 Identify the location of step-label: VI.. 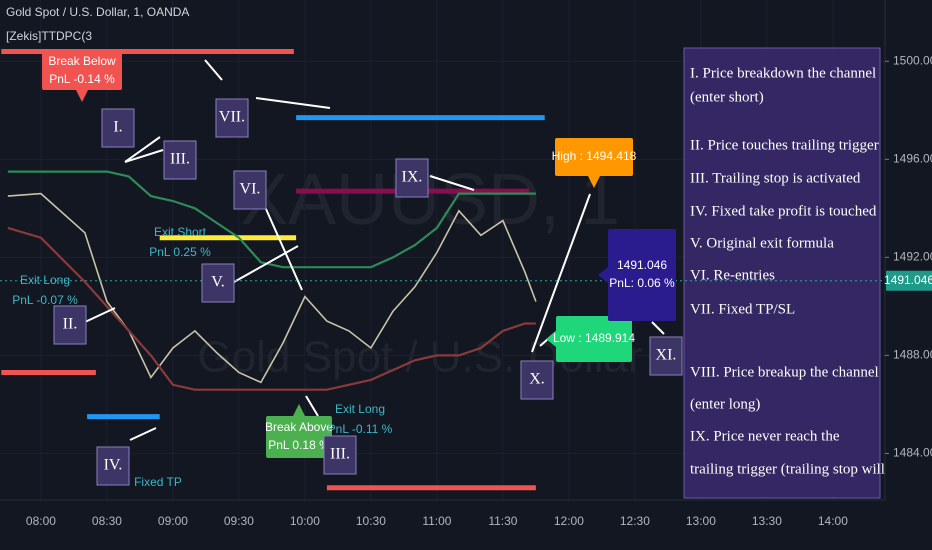
(250, 189).